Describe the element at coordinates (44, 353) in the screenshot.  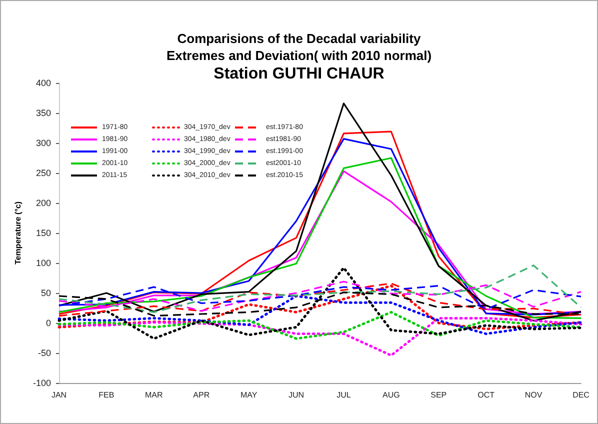
I see `y-tick-label: -50` at that location.